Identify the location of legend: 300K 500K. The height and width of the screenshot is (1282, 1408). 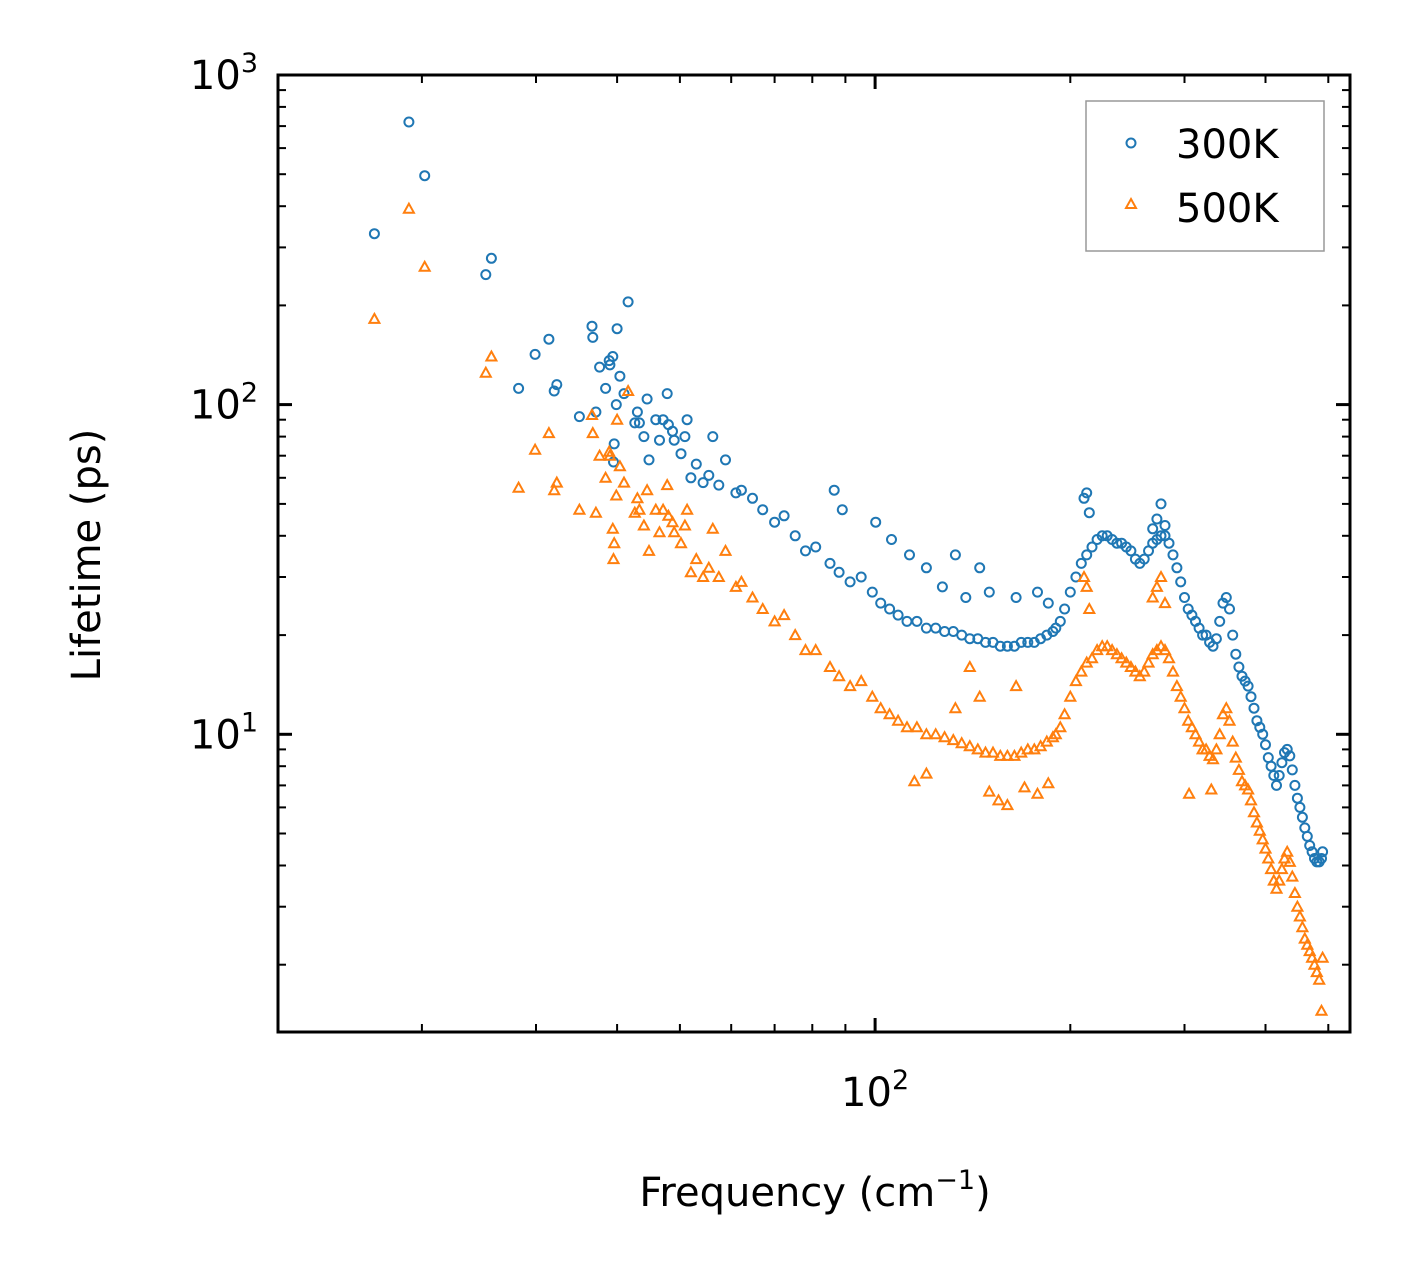
(1205, 176).